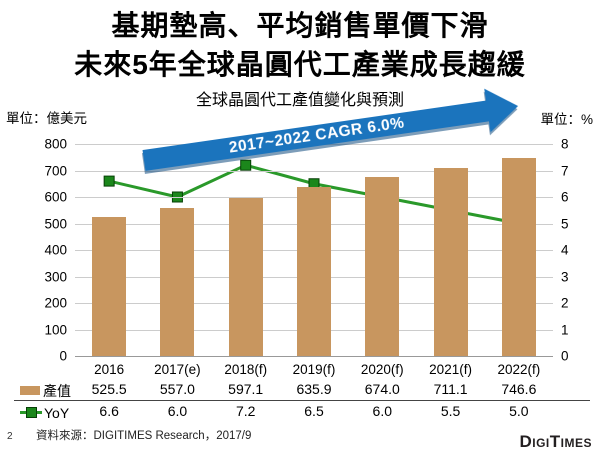  What do you see at coordinates (302, 400) in the screenshot?
I see `table-divider` at bounding box center [302, 400].